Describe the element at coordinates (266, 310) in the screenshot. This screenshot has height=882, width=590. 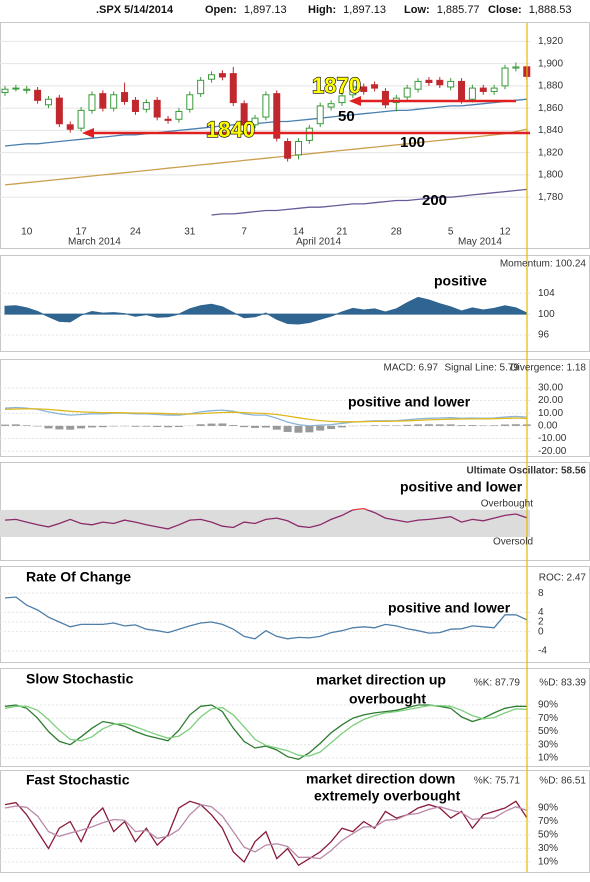
I see `area` at that location.